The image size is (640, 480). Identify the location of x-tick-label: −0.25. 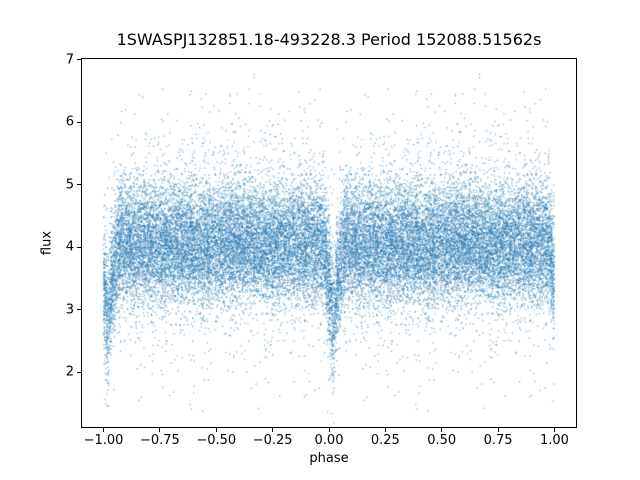
(272, 440).